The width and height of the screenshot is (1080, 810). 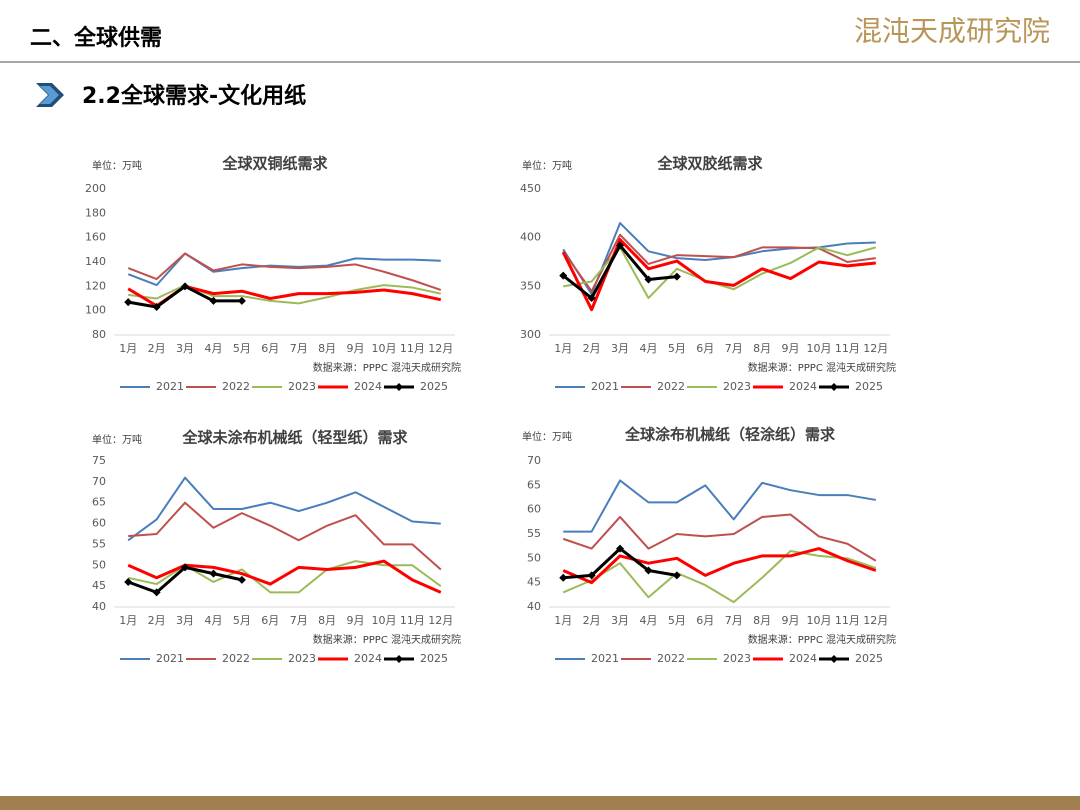 I want to click on chart-title: 全球双铜纸需求, so click(x=274, y=164).